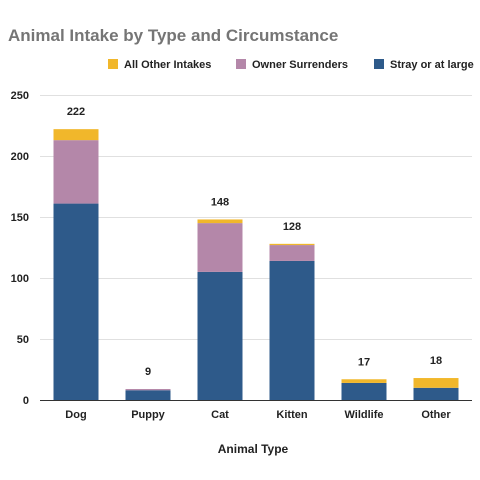 The image size is (480, 480). What do you see at coordinates (436, 361) in the screenshot?
I see `total-label: 18` at bounding box center [436, 361].